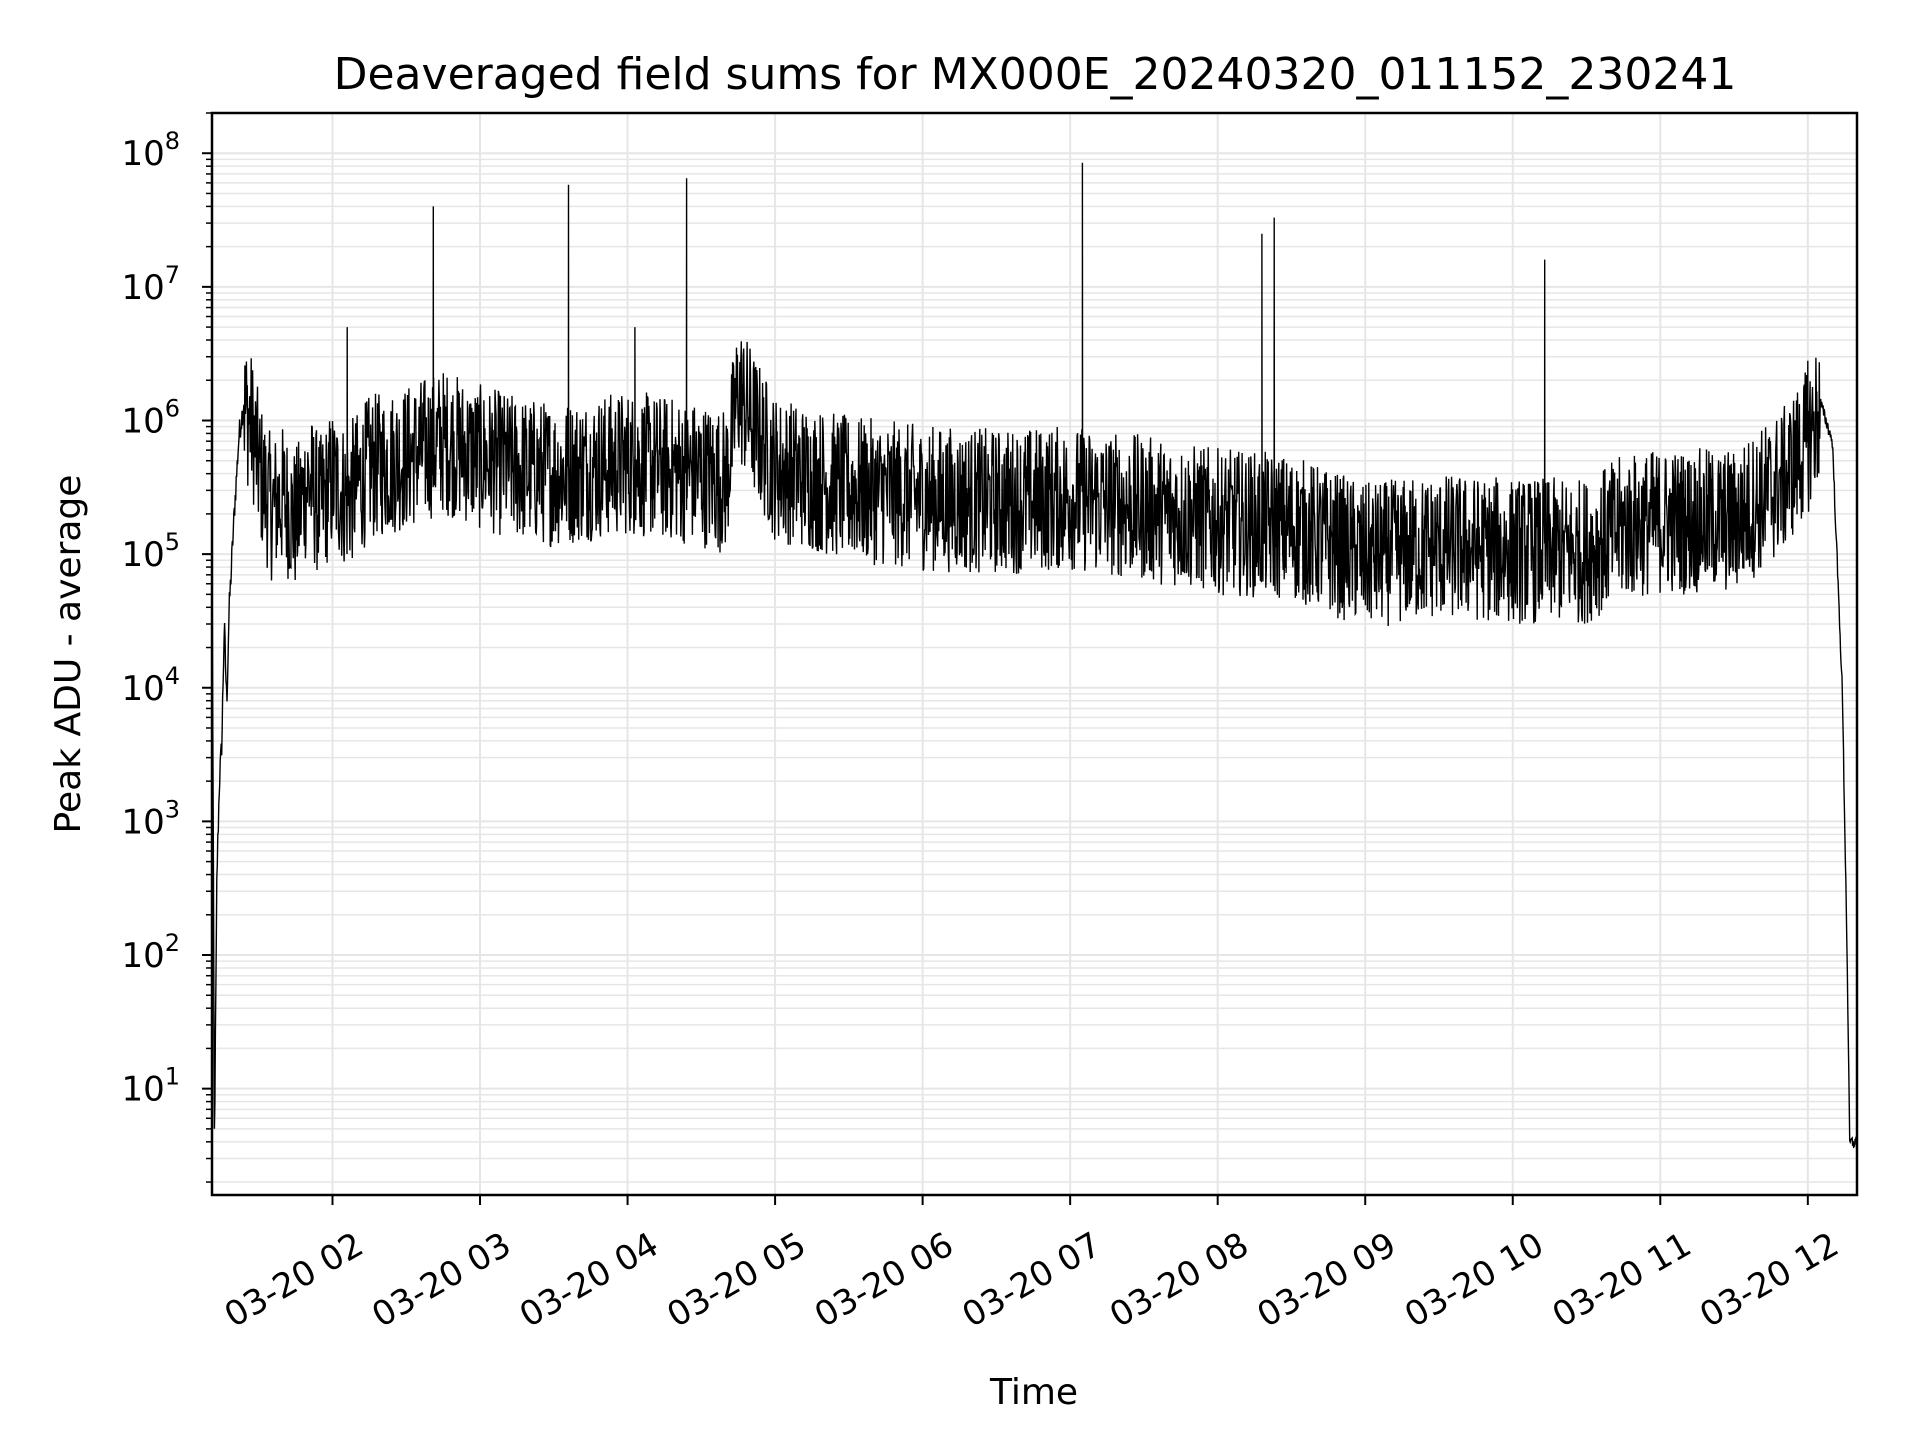 The width and height of the screenshot is (1920, 1440). I want to click on y-tick-label: 10⁵, so click(150, 551).